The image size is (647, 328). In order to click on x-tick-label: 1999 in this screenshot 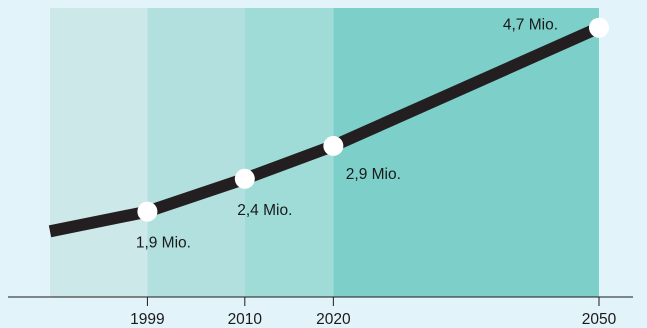, I will do `click(147, 319)`.